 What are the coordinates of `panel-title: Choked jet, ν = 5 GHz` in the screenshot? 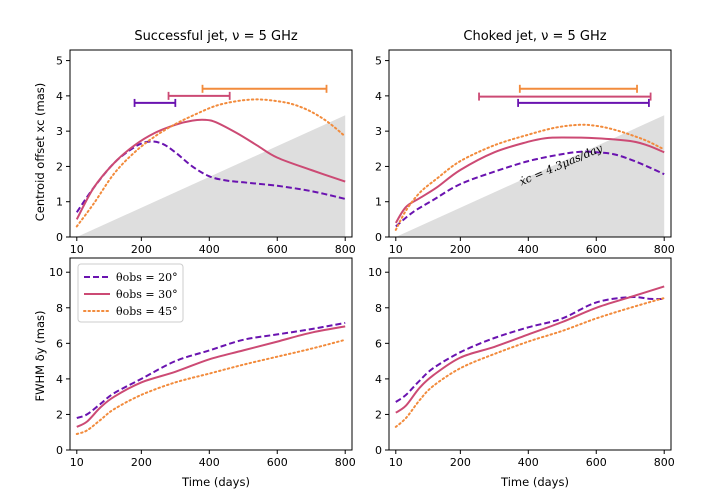 It's located at (534, 36).